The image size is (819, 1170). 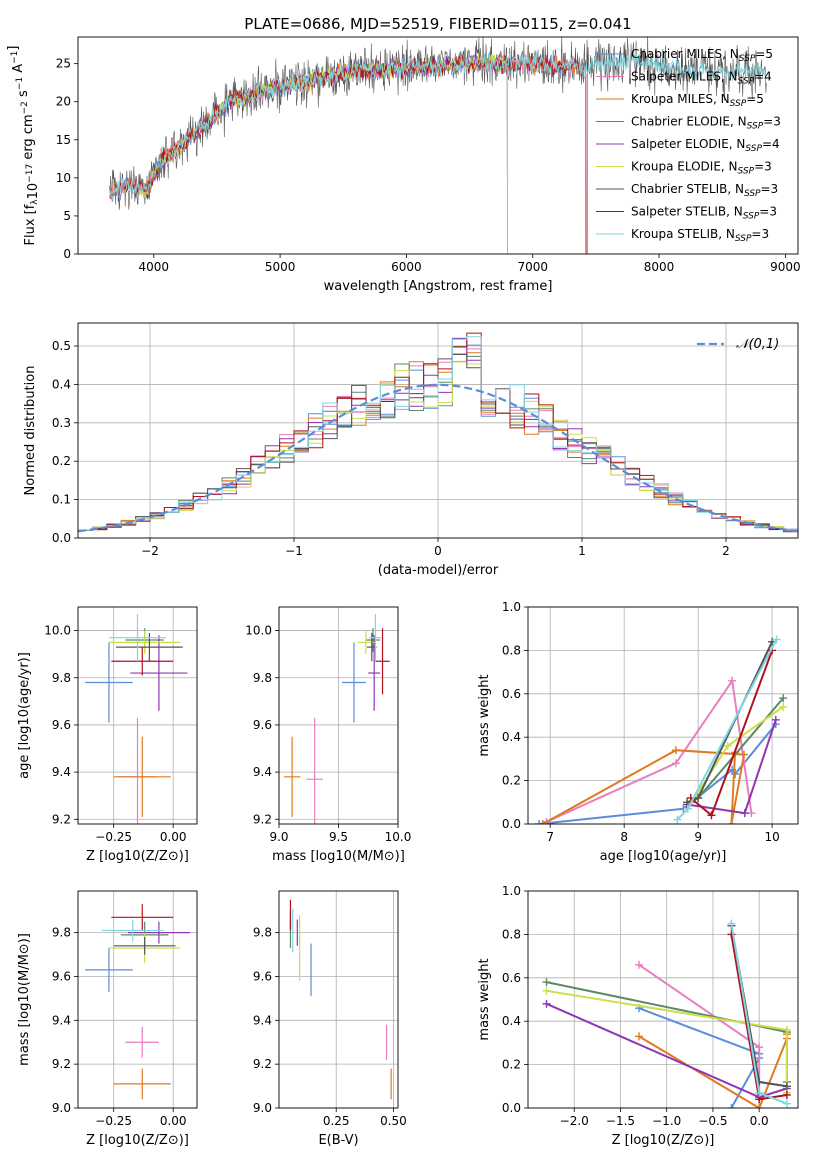 What do you see at coordinates (698, 837) in the screenshot?
I see `x-tick-label: 9` at bounding box center [698, 837].